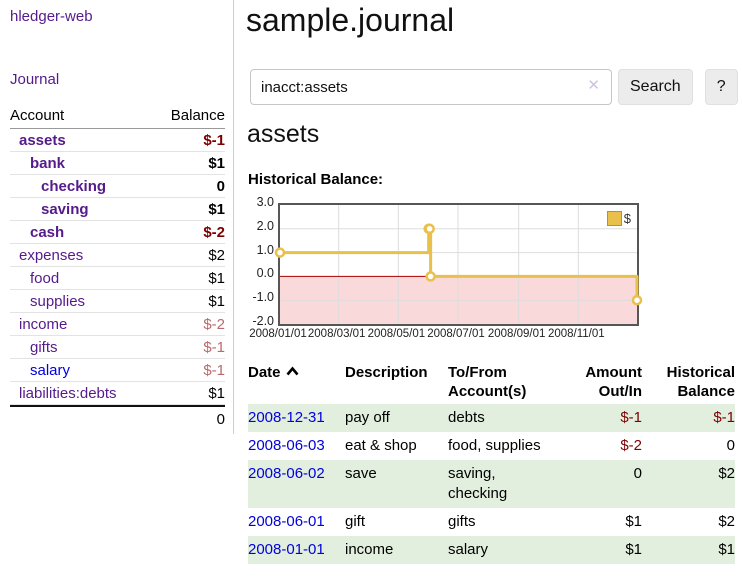 The image size is (742, 582). I want to click on search-input, so click(431, 87).